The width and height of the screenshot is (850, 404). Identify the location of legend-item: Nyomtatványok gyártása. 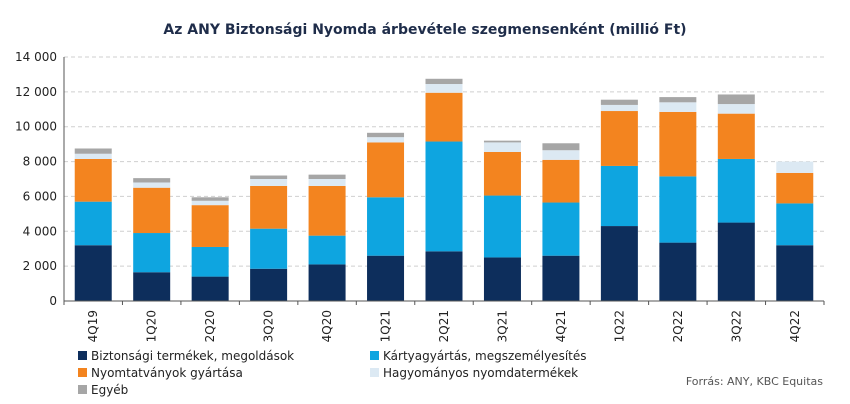
(160, 373).